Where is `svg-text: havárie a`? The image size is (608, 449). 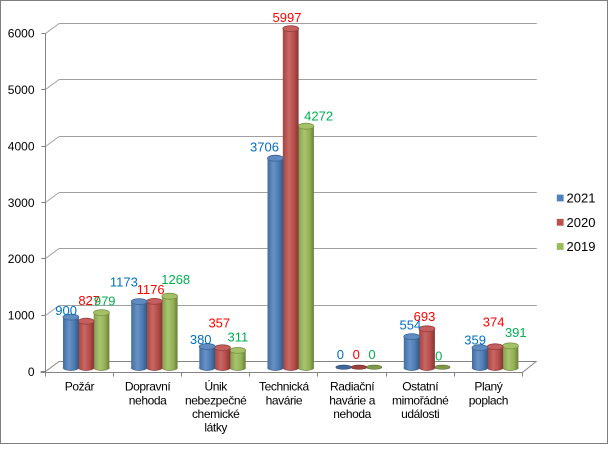 svg-text: havárie a is located at coordinates (352, 400).